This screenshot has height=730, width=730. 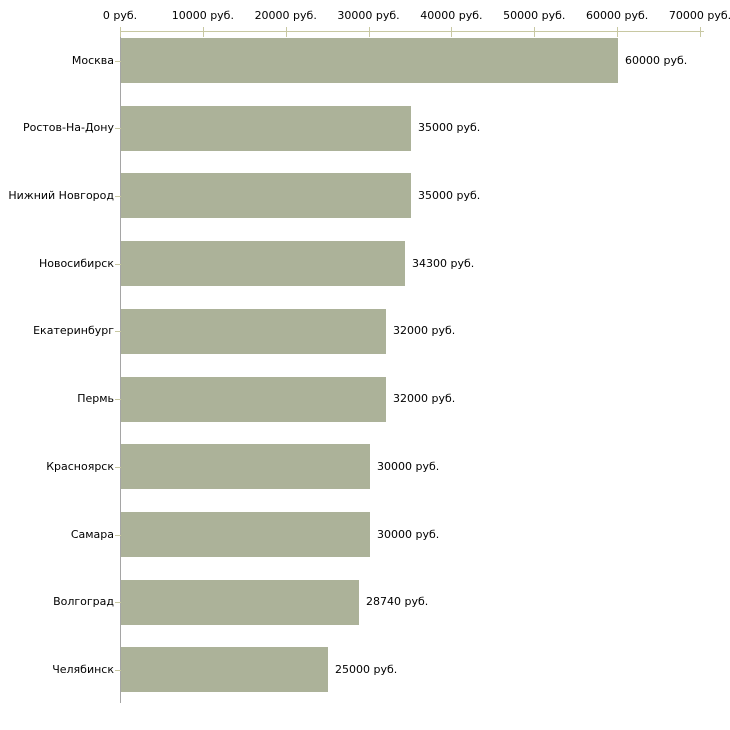 What do you see at coordinates (443, 263) in the screenshot?
I see `value-label: 34300 руб.` at bounding box center [443, 263].